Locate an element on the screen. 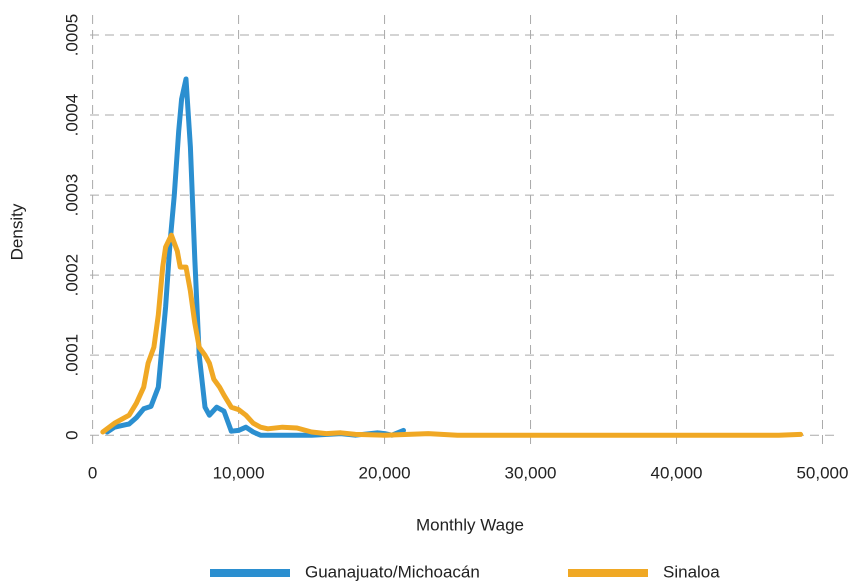 This screenshot has height=585, width=868. legend-label: Guanajuato/Michoacán is located at coordinates (392, 571).